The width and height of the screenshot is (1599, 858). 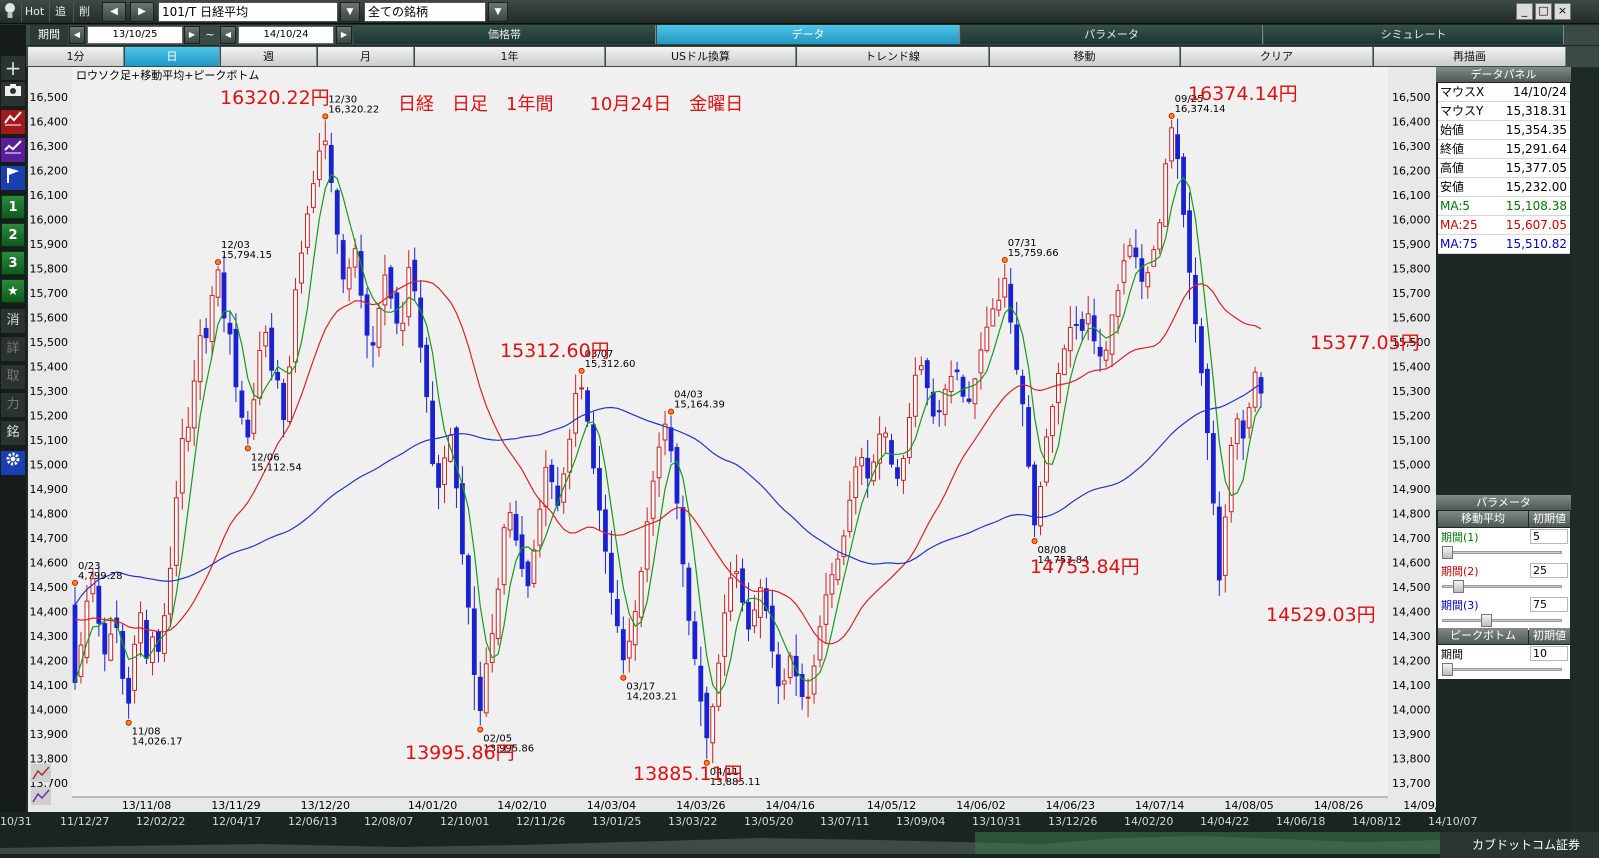 What do you see at coordinates (1549, 636) in the screenshot?
I see `peak-default-button: 初期値` at bounding box center [1549, 636].